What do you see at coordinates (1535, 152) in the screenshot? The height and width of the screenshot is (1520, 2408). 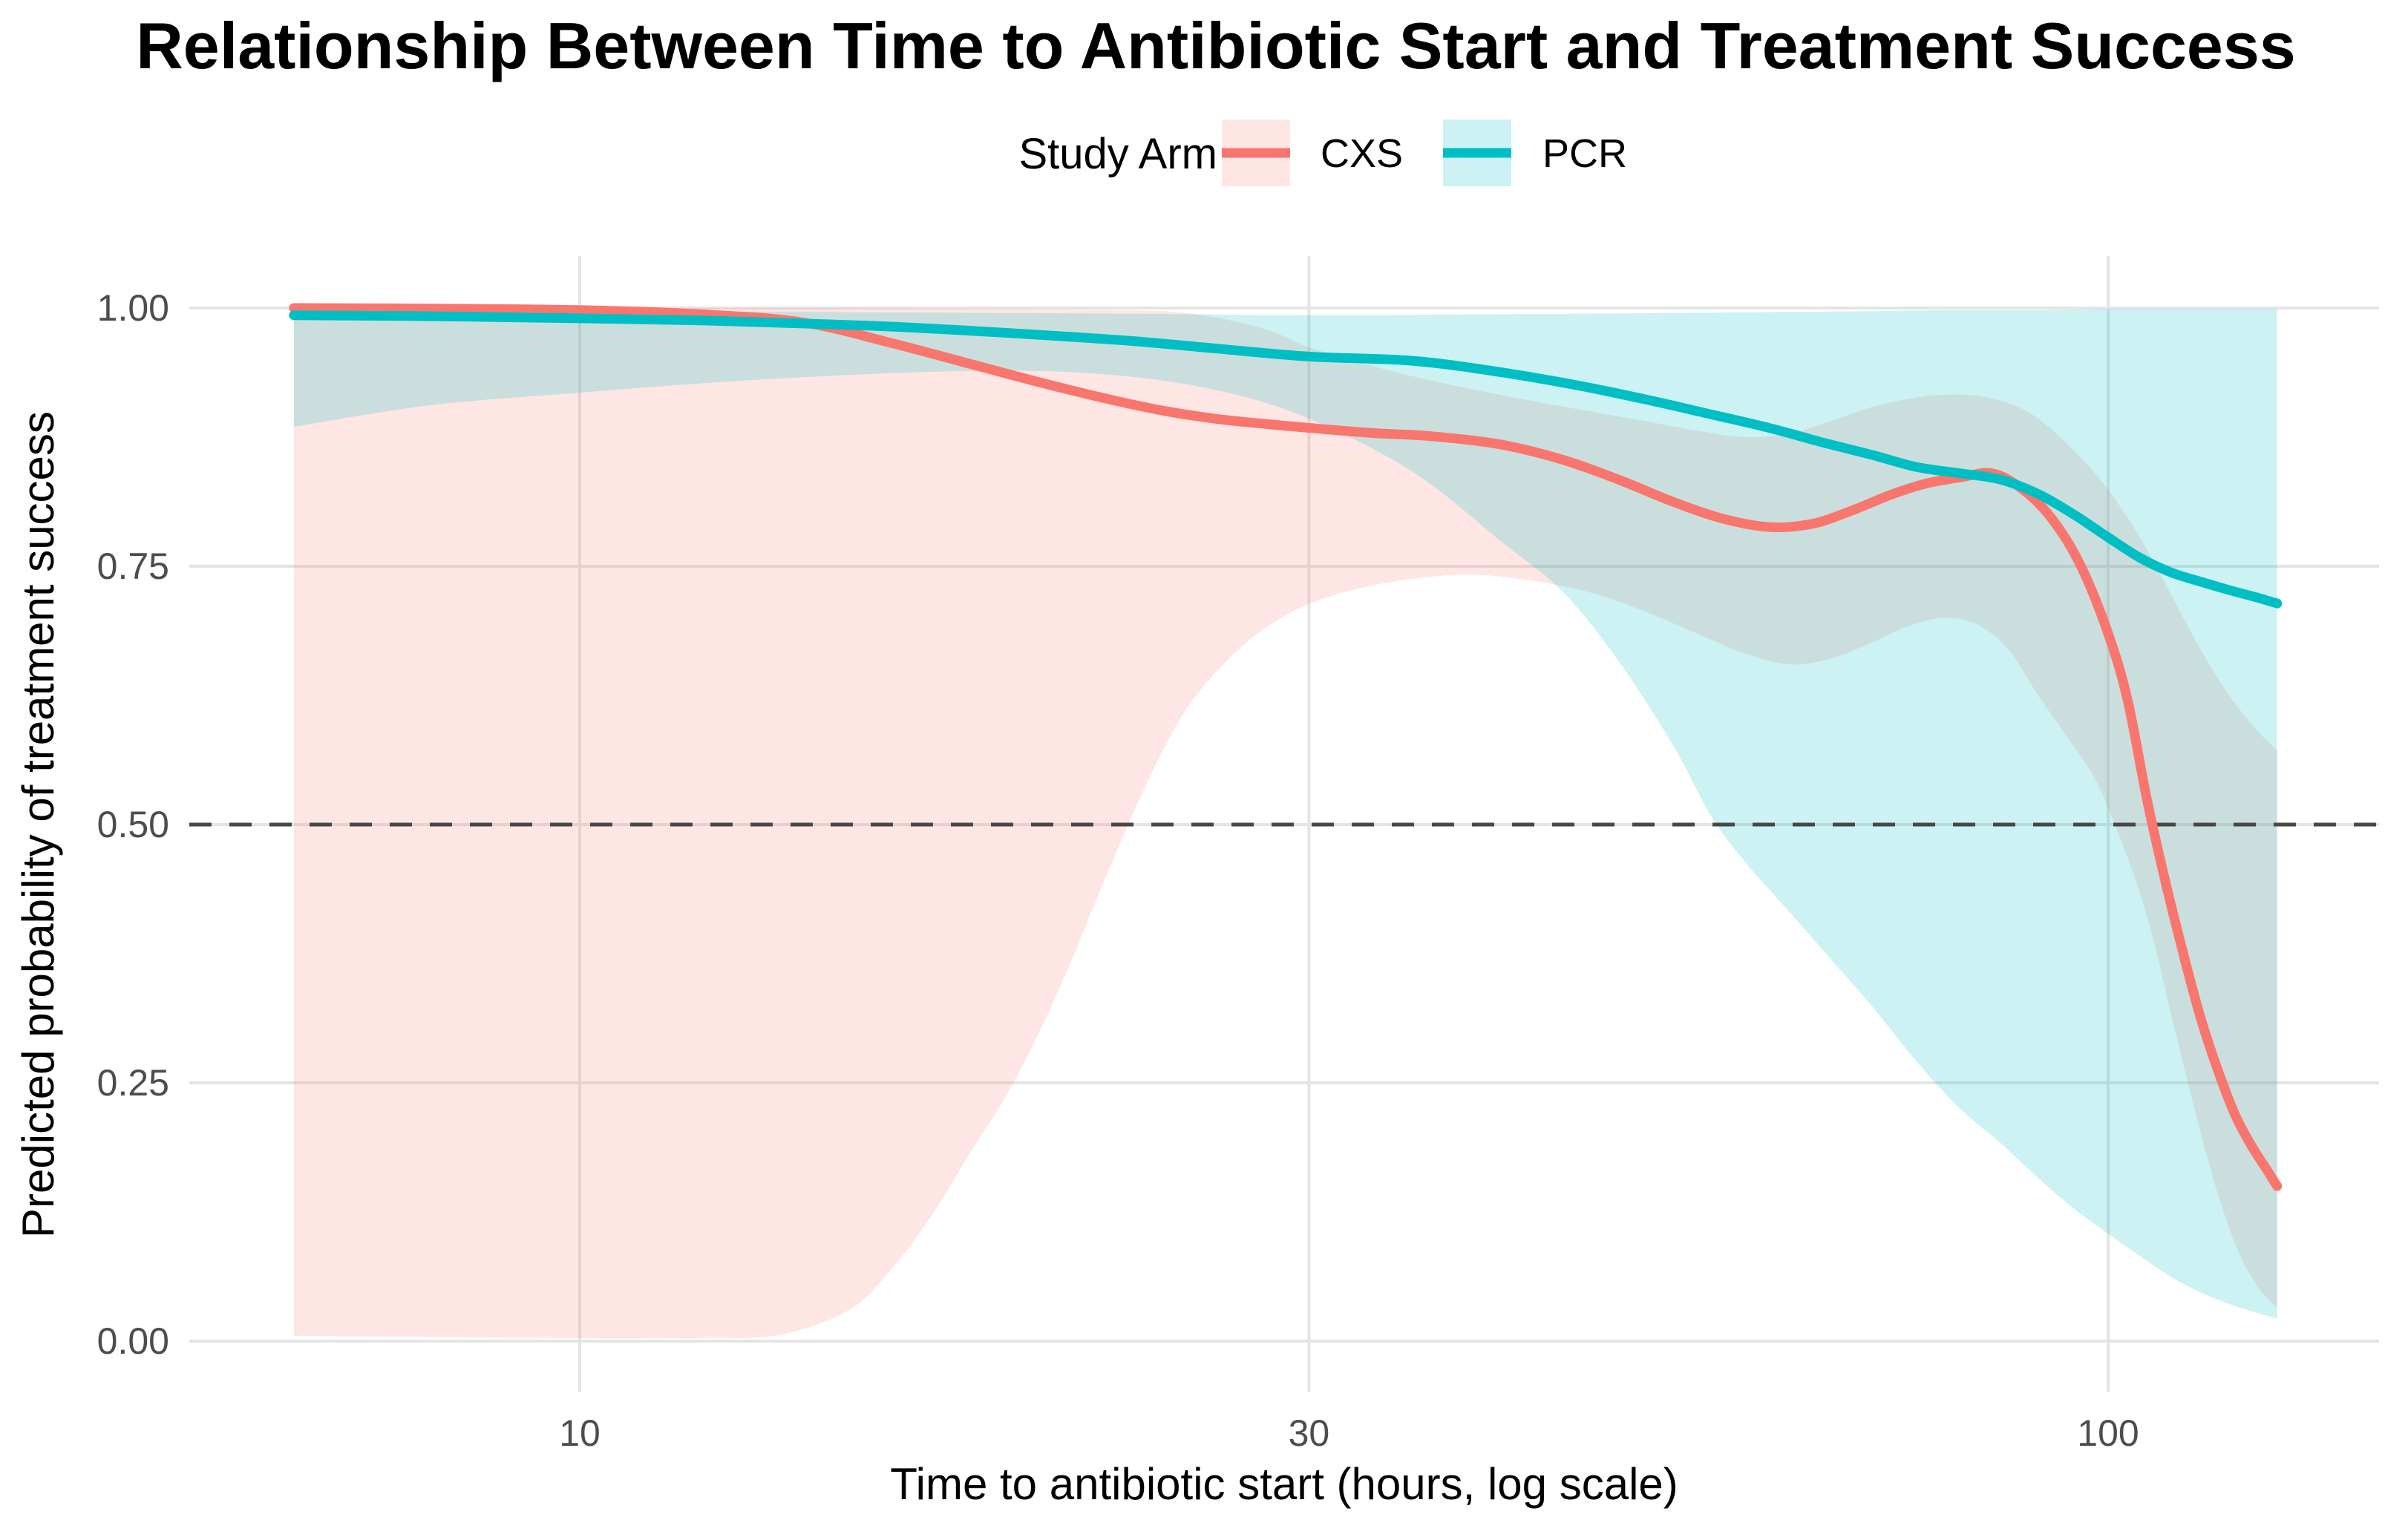 I see `legend-entry-pcr: PCR` at bounding box center [1535, 152].